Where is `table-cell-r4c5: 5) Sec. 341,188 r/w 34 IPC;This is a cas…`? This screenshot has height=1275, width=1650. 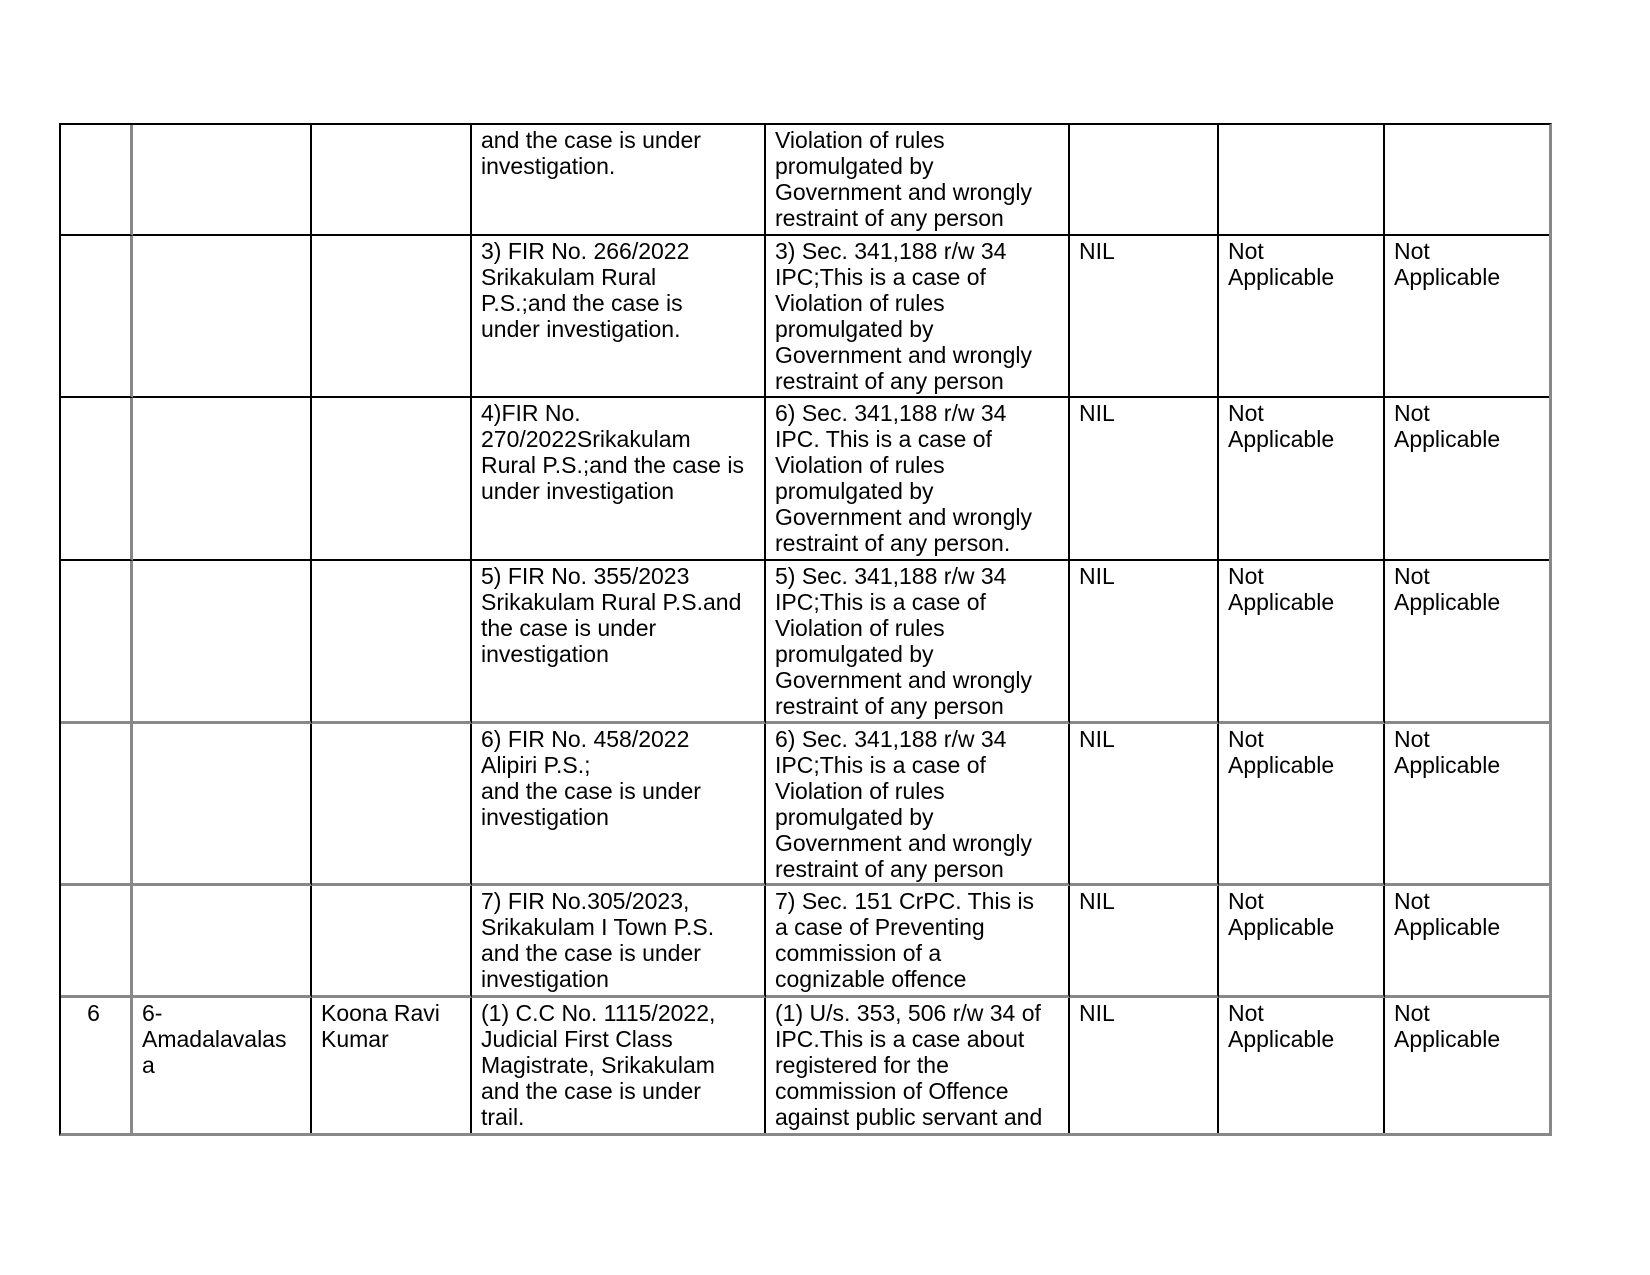 table-cell-r4c5: 5) Sec. 341,188 r/w 34 IPC;This is a cas… is located at coordinates (918, 642).